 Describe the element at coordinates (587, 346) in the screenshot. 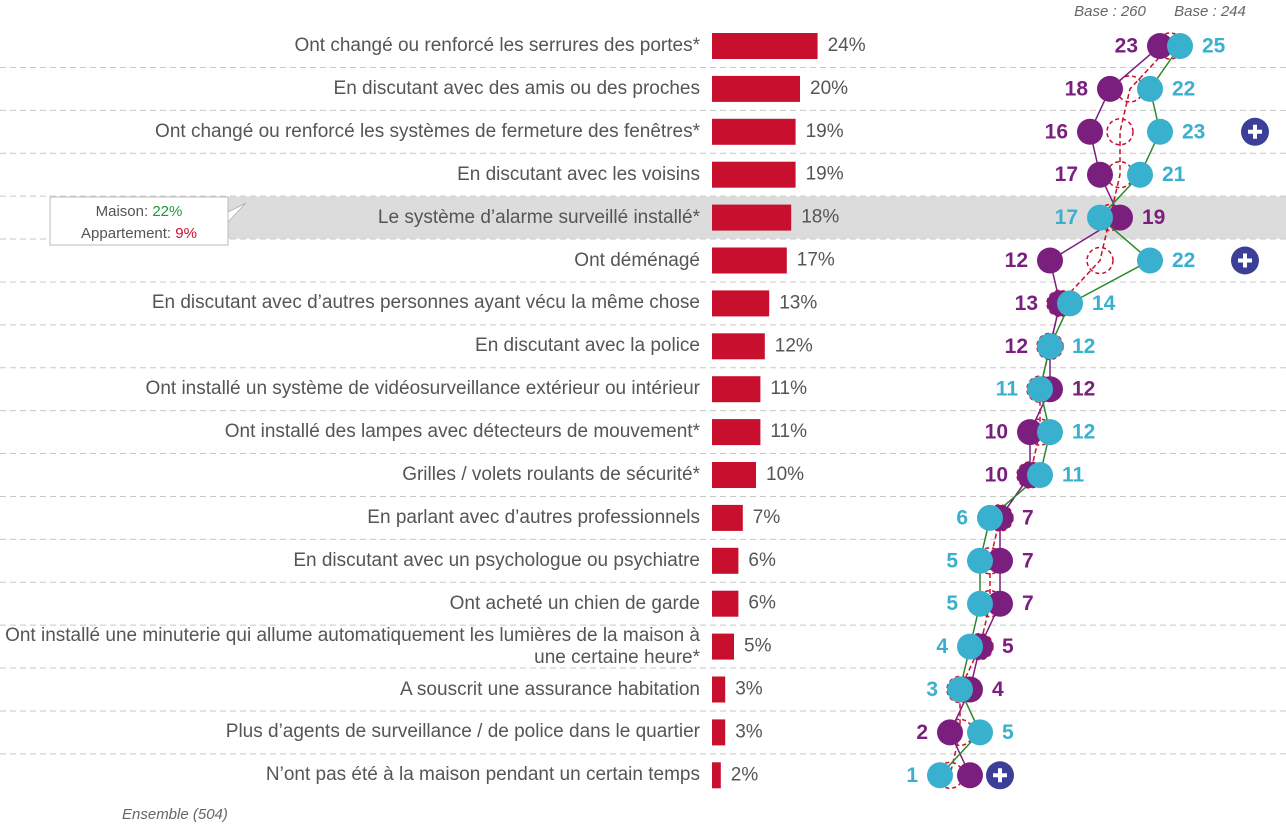

I see `category-label: En discutant avec la police` at that location.